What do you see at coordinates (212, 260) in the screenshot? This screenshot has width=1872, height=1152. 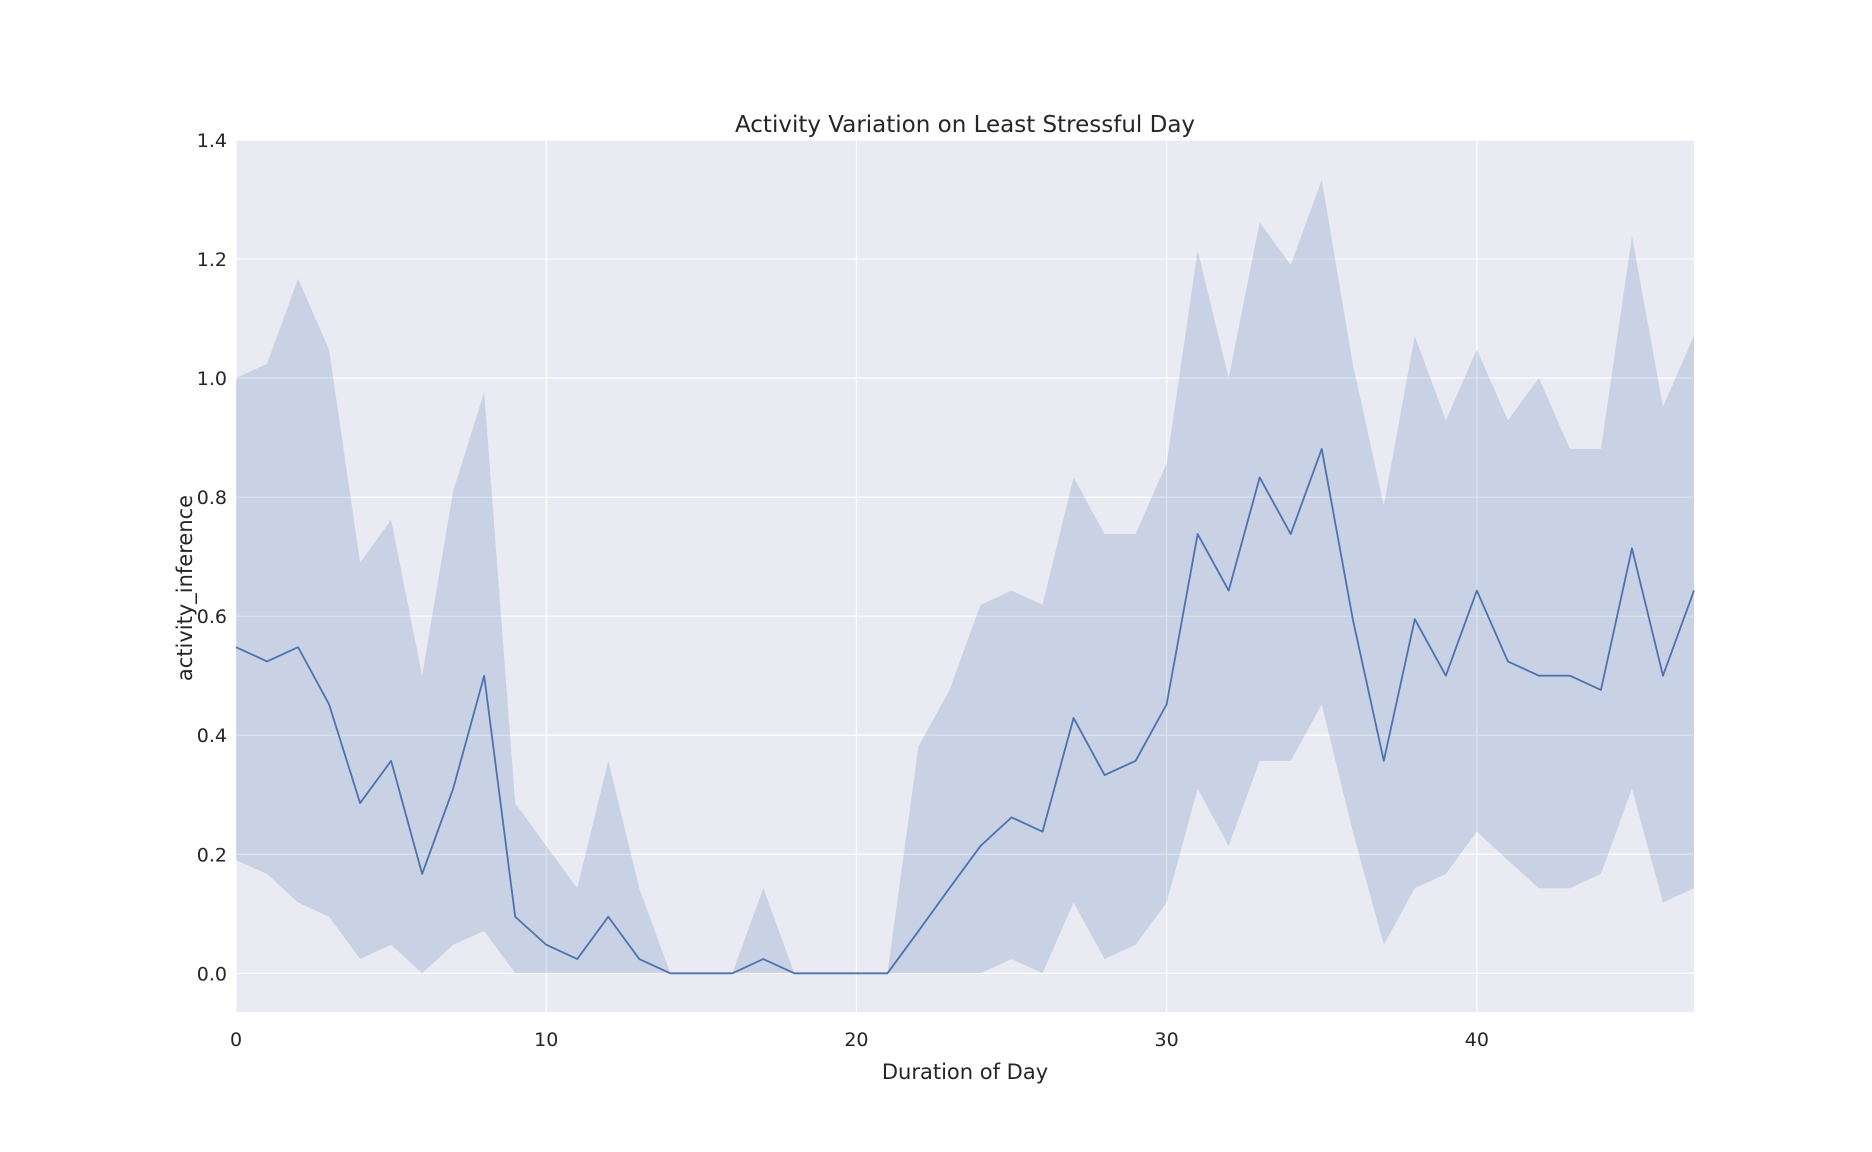 I see `y-tick-label: 1.2` at bounding box center [212, 260].